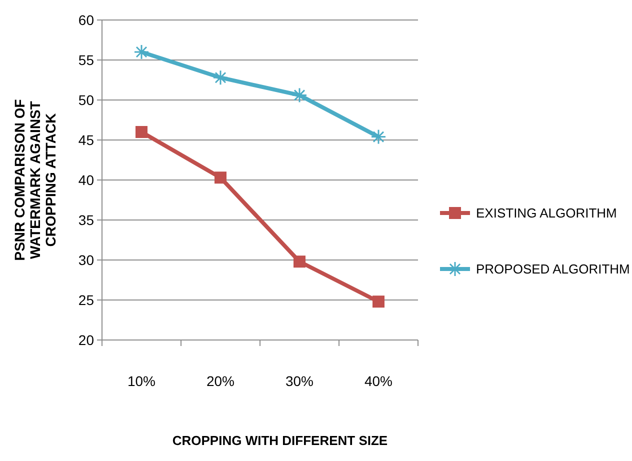 The width and height of the screenshot is (632, 461). Describe the element at coordinates (86, 300) in the screenshot. I see `y-tick-label: 25` at that location.